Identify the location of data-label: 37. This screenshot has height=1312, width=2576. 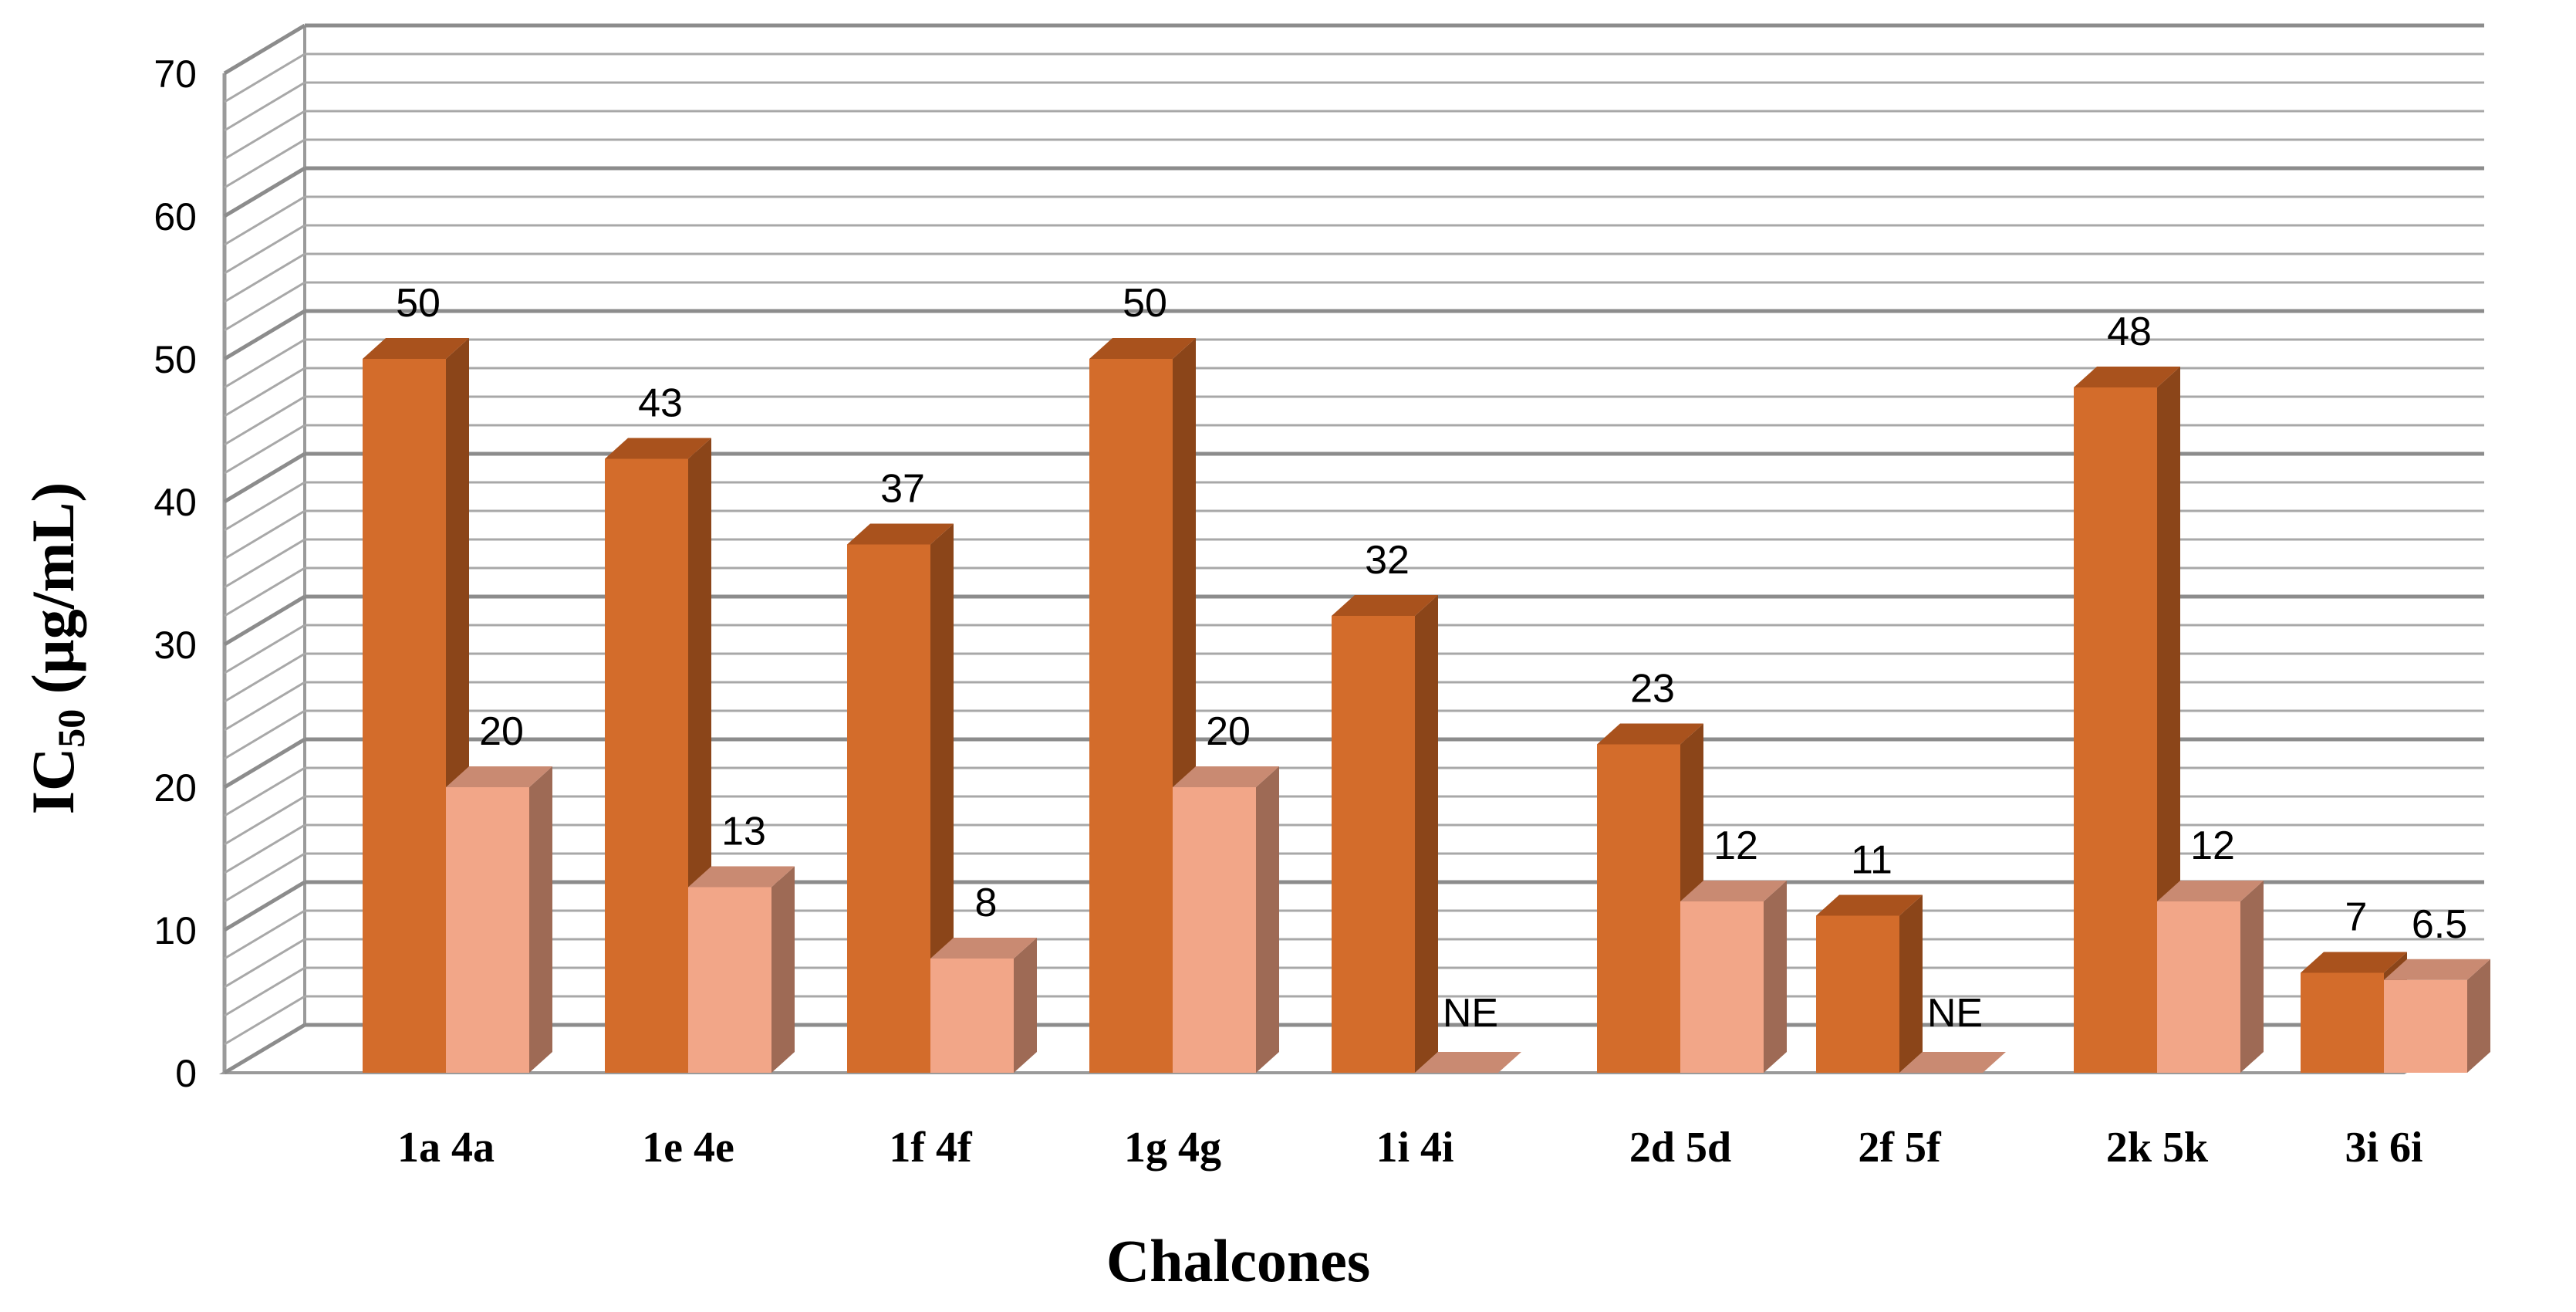
(902, 489).